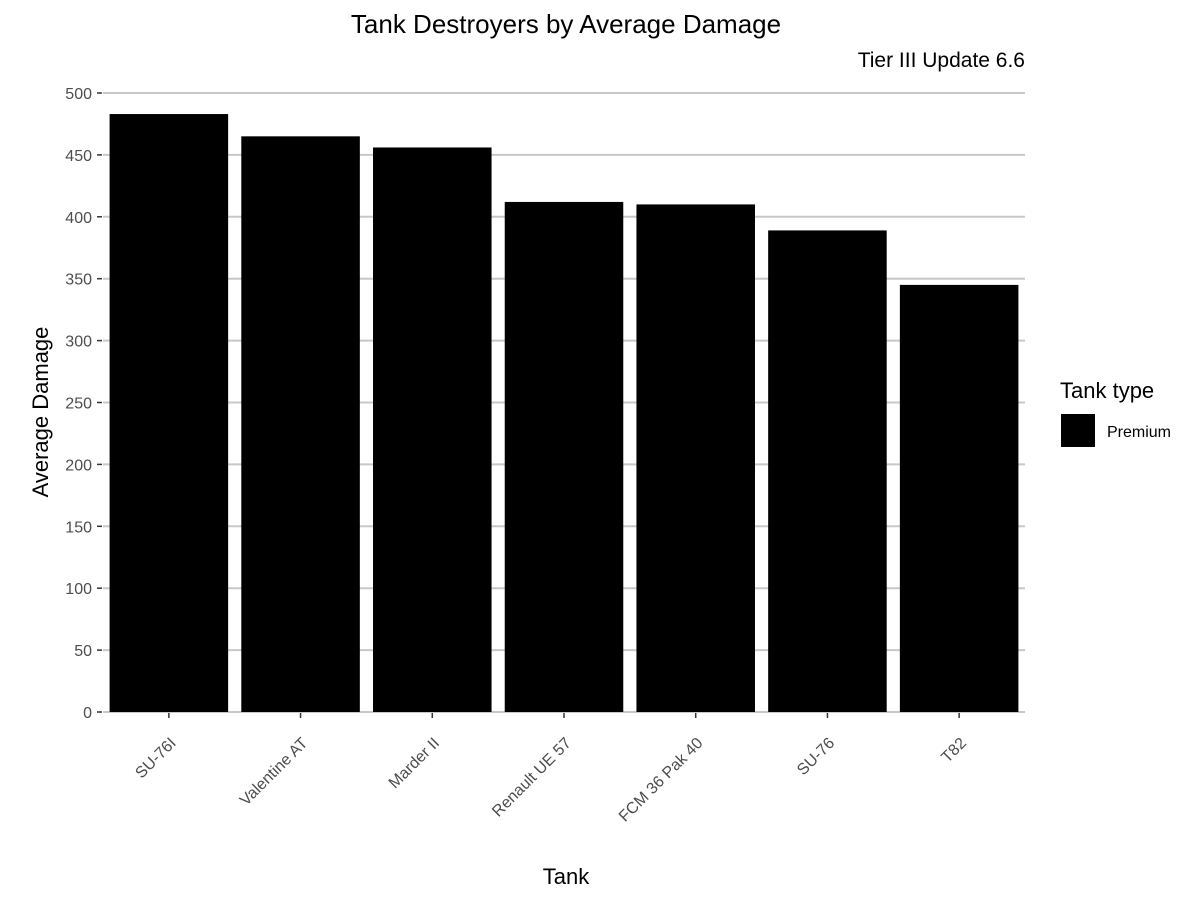  What do you see at coordinates (941, 60) in the screenshot?
I see `chart-subtitle: Tier III Update 6.6` at bounding box center [941, 60].